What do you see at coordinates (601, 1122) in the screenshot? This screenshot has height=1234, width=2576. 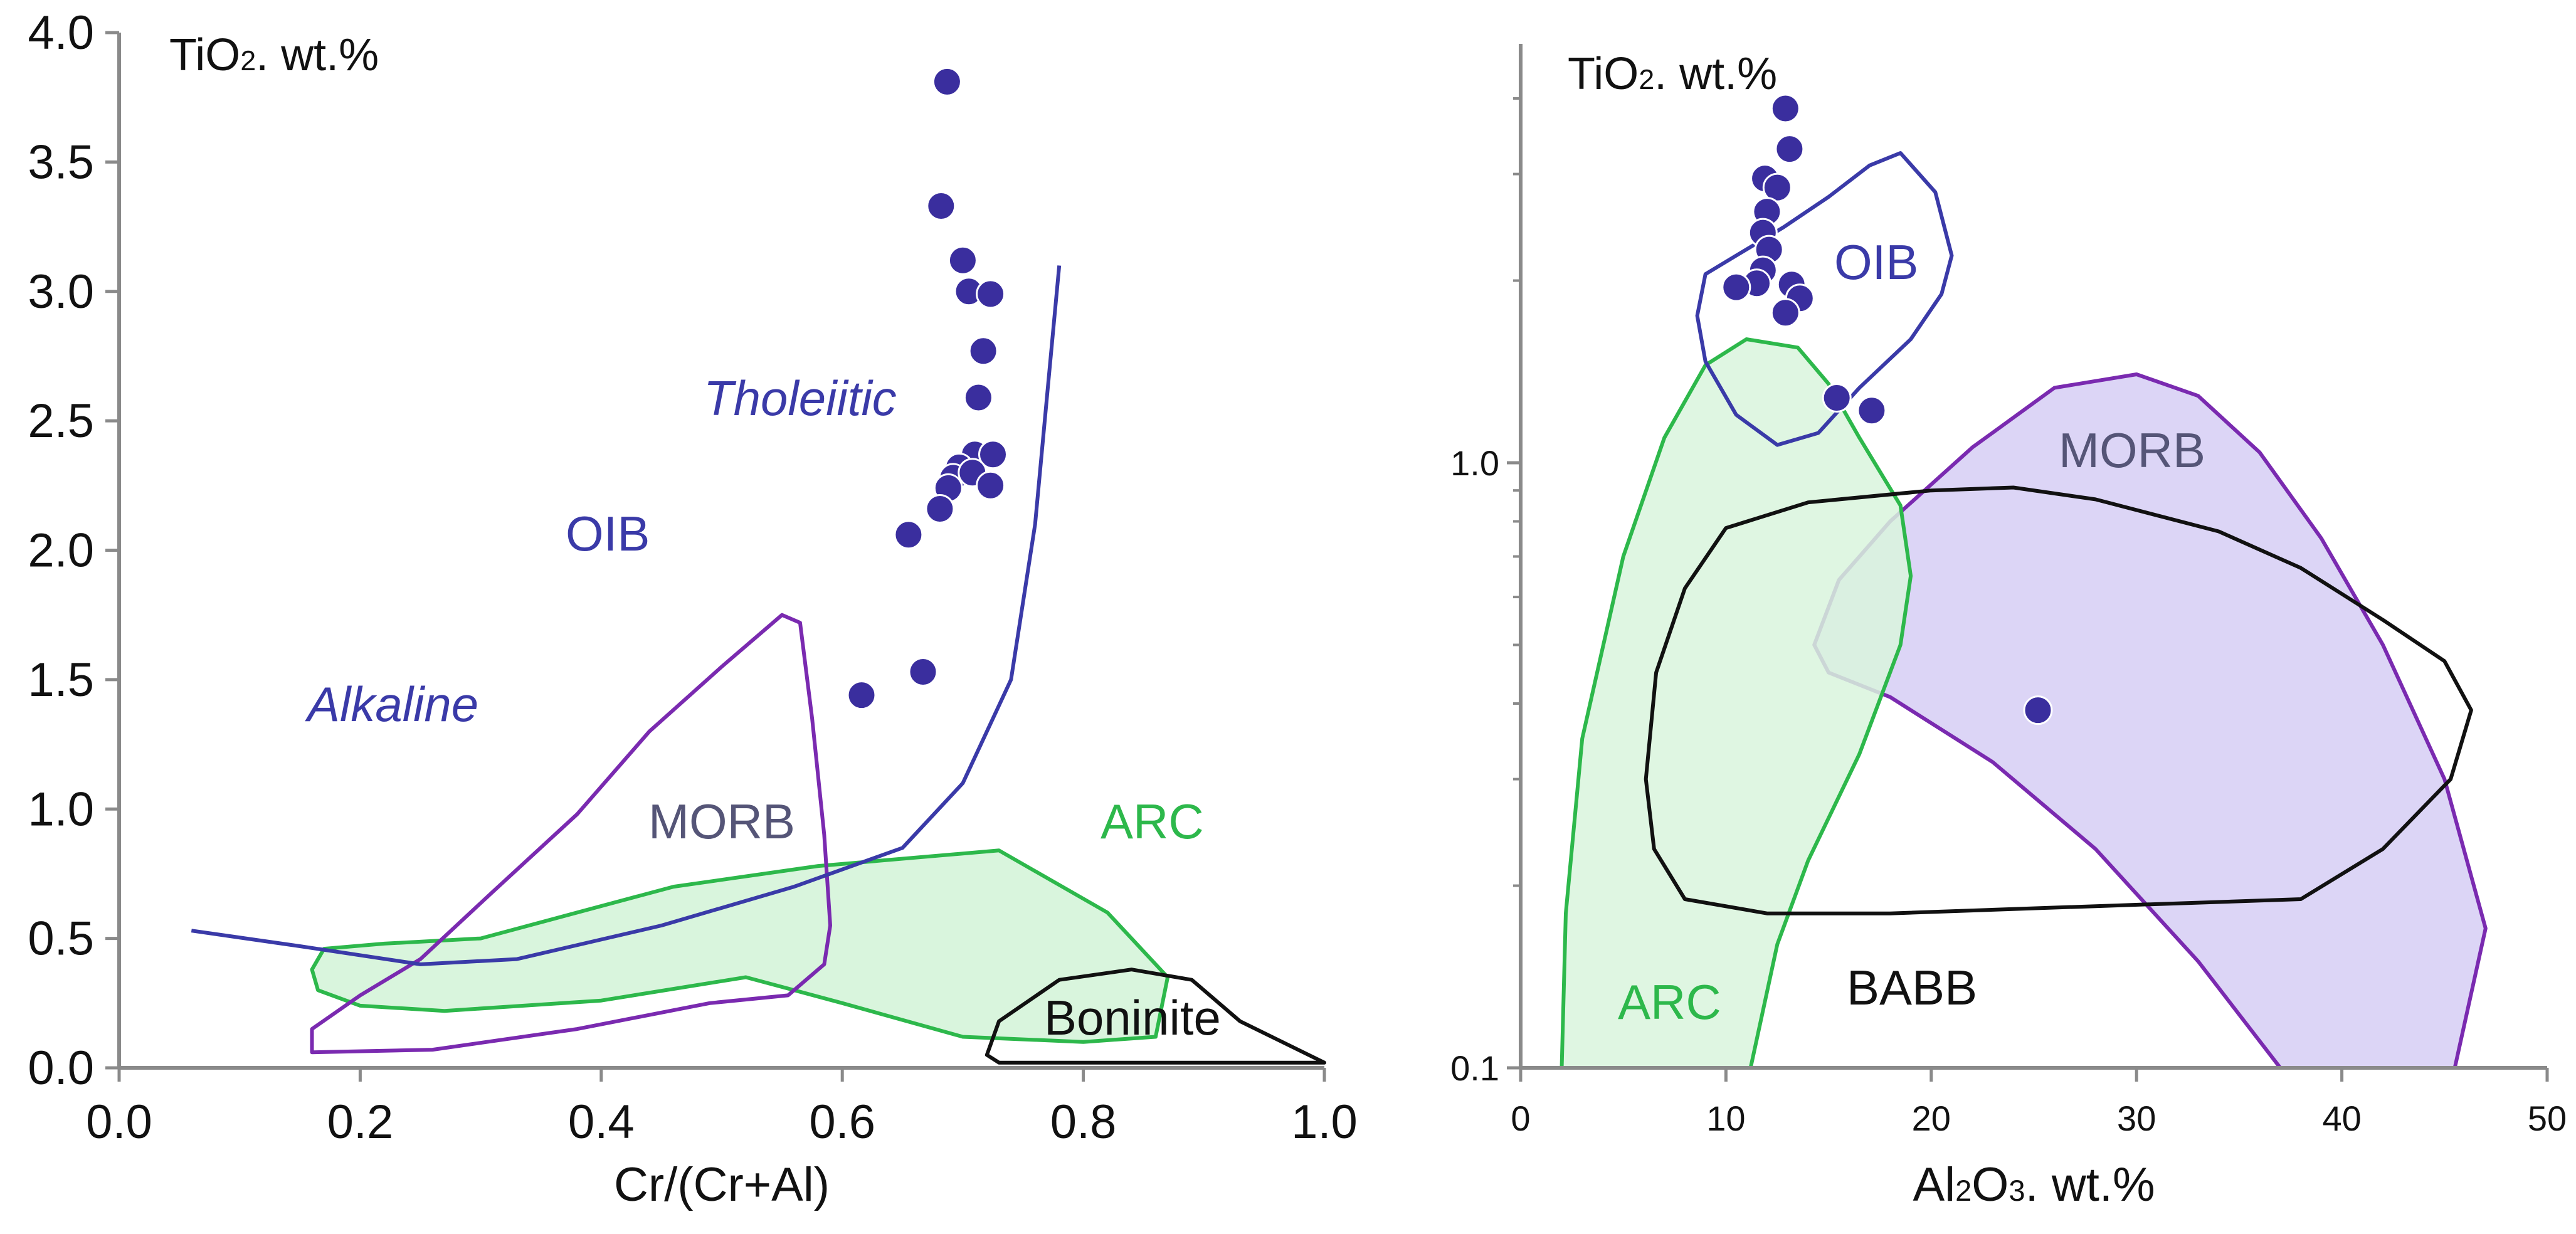 I see `x-tick-label: 0.4` at bounding box center [601, 1122].